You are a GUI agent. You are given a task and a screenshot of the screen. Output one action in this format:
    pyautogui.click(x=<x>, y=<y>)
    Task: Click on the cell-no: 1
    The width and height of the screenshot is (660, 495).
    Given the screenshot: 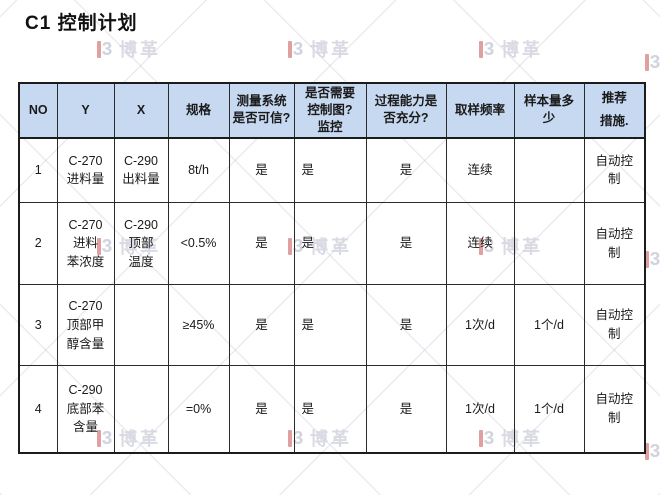 What is the action you would take?
    pyautogui.click(x=38, y=170)
    